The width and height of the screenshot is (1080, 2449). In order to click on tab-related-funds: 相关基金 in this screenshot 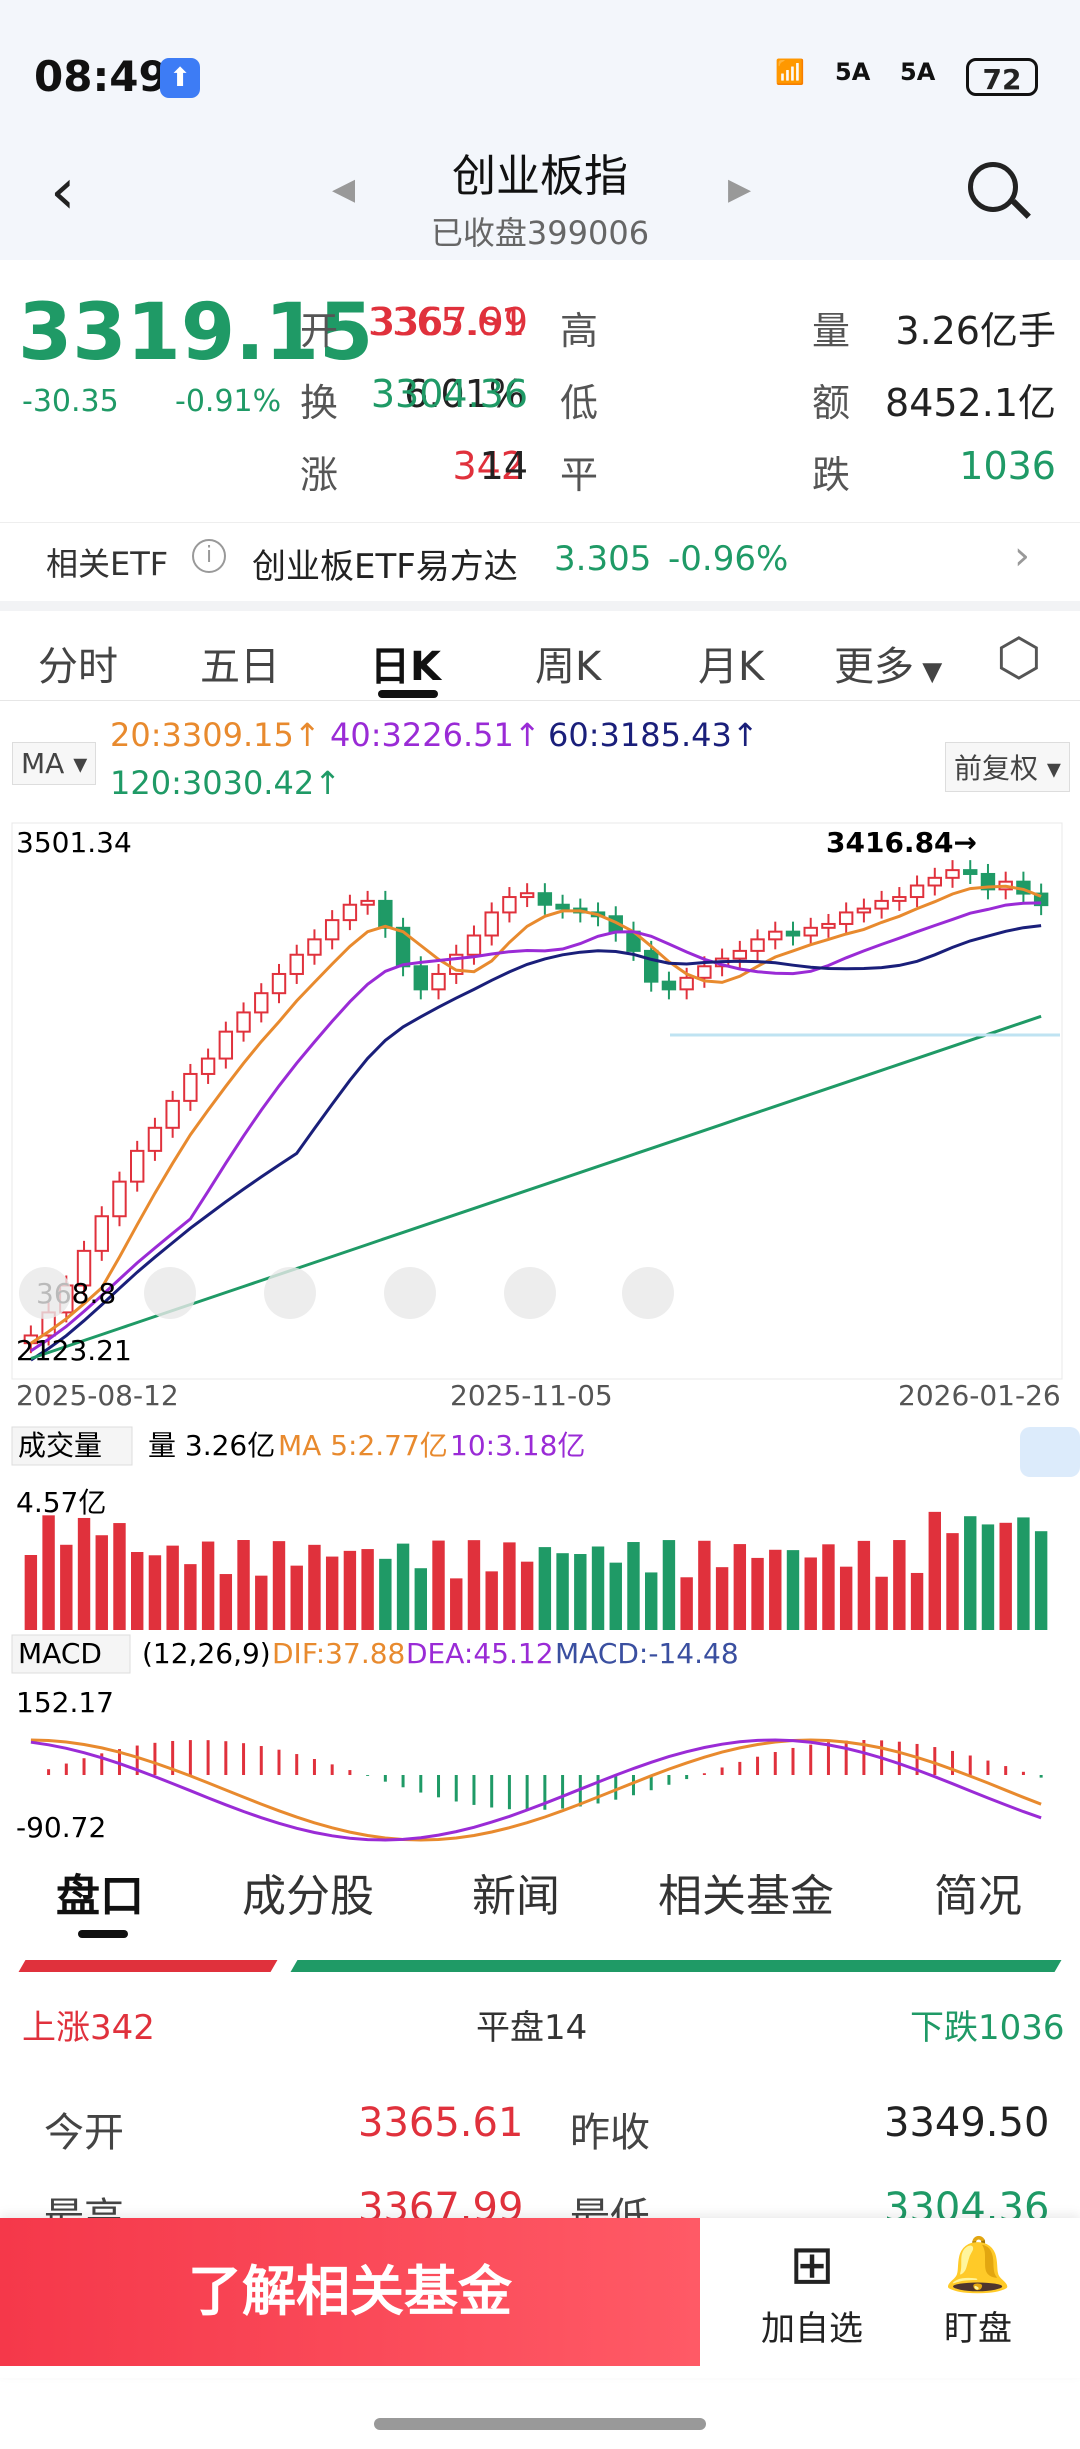, I will do `click(746, 1896)`.